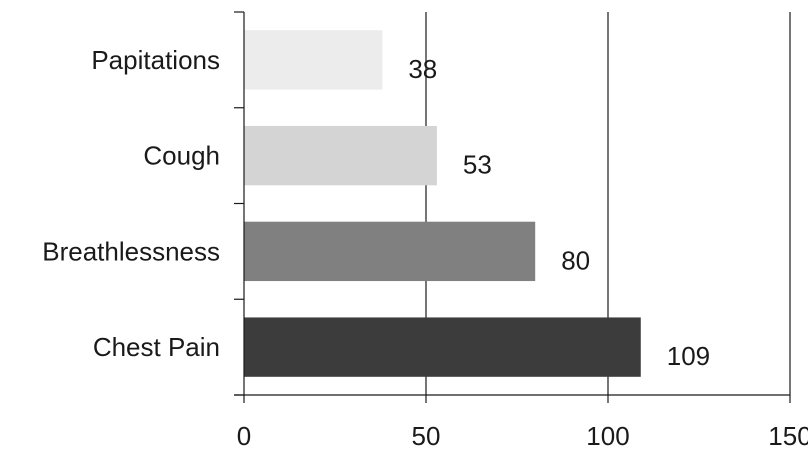 The width and height of the screenshot is (808, 451). What do you see at coordinates (181, 156) in the screenshot?
I see `category-label-cough: Cough` at bounding box center [181, 156].